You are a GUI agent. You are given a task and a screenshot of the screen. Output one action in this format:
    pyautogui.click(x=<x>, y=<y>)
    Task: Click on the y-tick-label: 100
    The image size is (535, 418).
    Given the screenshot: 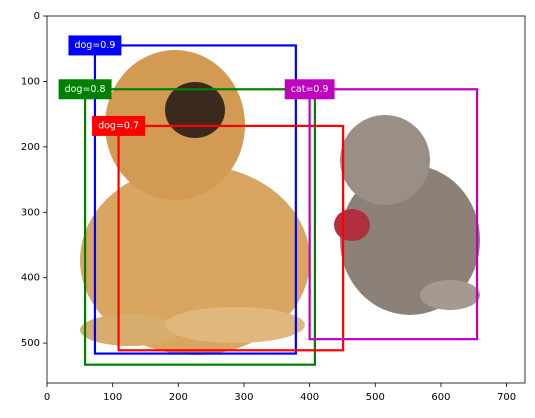 What is the action you would take?
    pyautogui.click(x=30, y=81)
    